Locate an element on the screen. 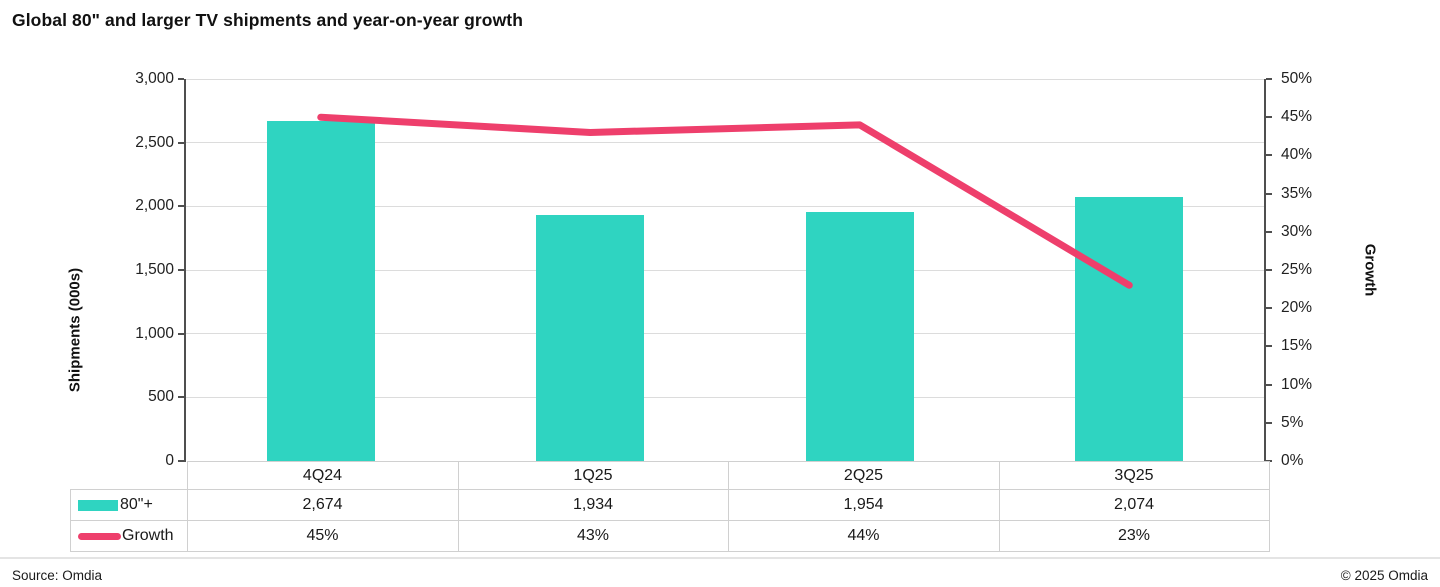 The height and width of the screenshot is (587, 1440). left-axis-tick-label: 3,000 is located at coordinates (154, 78).